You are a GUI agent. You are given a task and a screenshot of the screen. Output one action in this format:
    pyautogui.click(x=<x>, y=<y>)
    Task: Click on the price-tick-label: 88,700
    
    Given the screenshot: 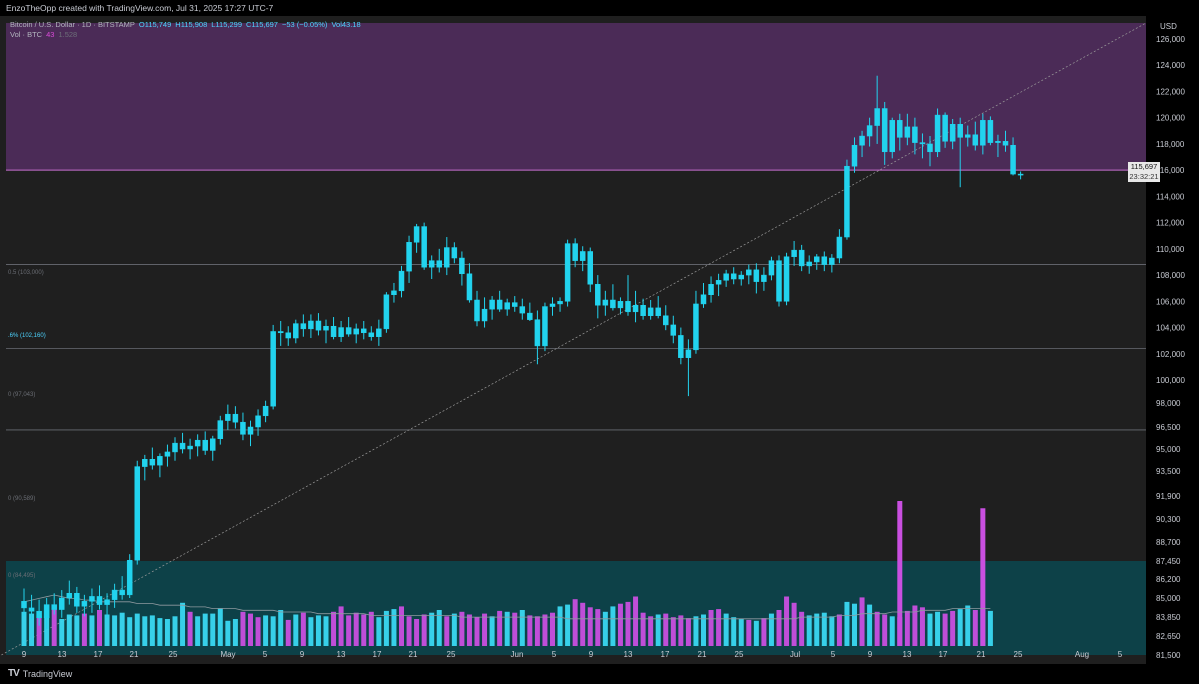 What is the action you would take?
    pyautogui.click(x=1168, y=542)
    